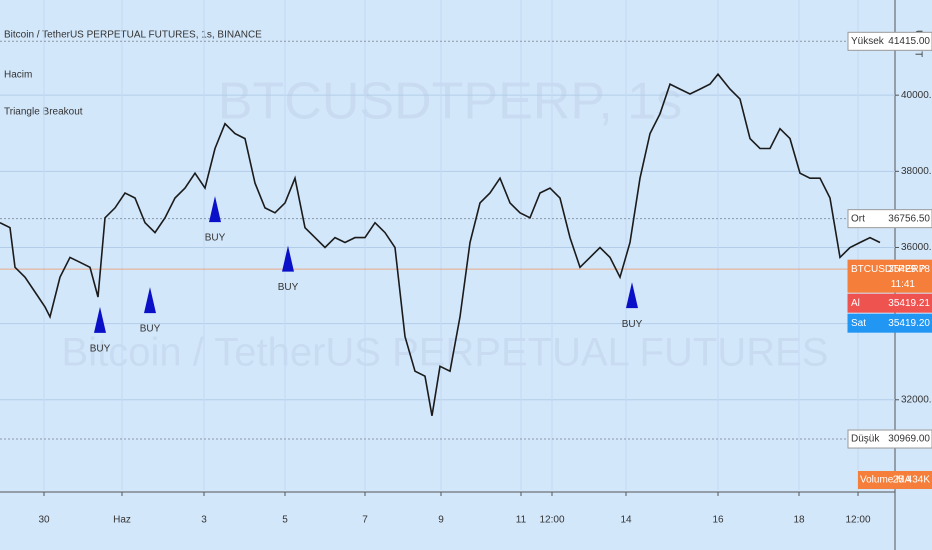  What do you see at coordinates (903, 284) in the screenshot?
I see `price-tag-time: 11:41` at bounding box center [903, 284].